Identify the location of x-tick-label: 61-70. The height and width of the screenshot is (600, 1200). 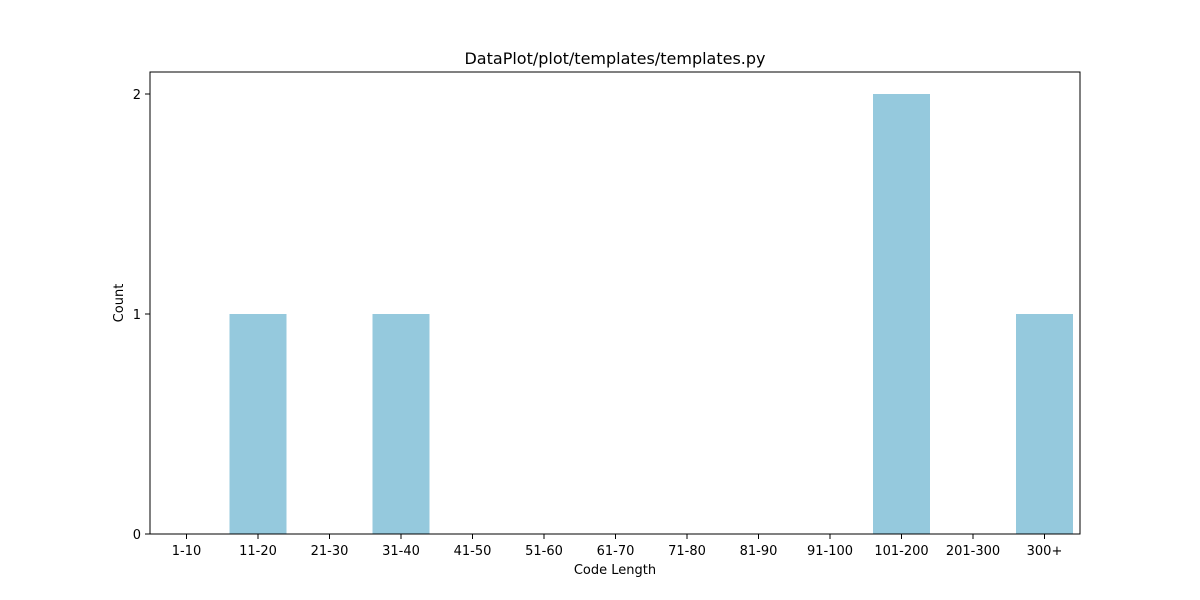
(616, 551).